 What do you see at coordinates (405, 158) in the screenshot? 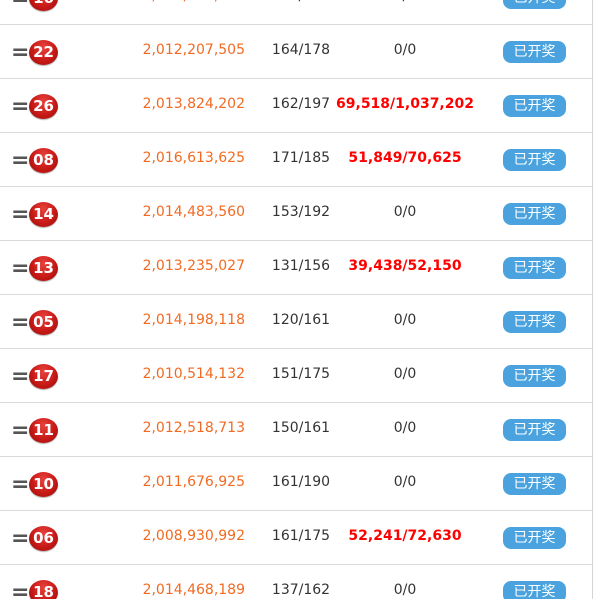
I see `prize-value: 51,849/70,625` at bounding box center [405, 158].